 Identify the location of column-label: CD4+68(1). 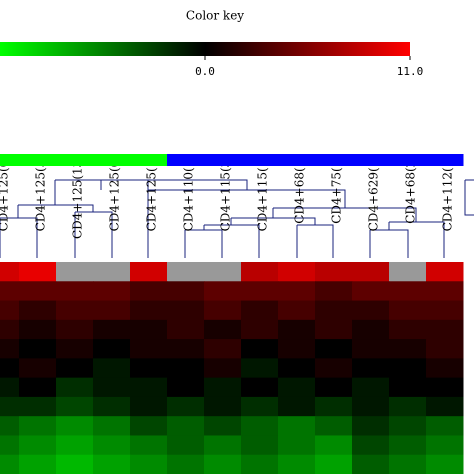
(300, 189).